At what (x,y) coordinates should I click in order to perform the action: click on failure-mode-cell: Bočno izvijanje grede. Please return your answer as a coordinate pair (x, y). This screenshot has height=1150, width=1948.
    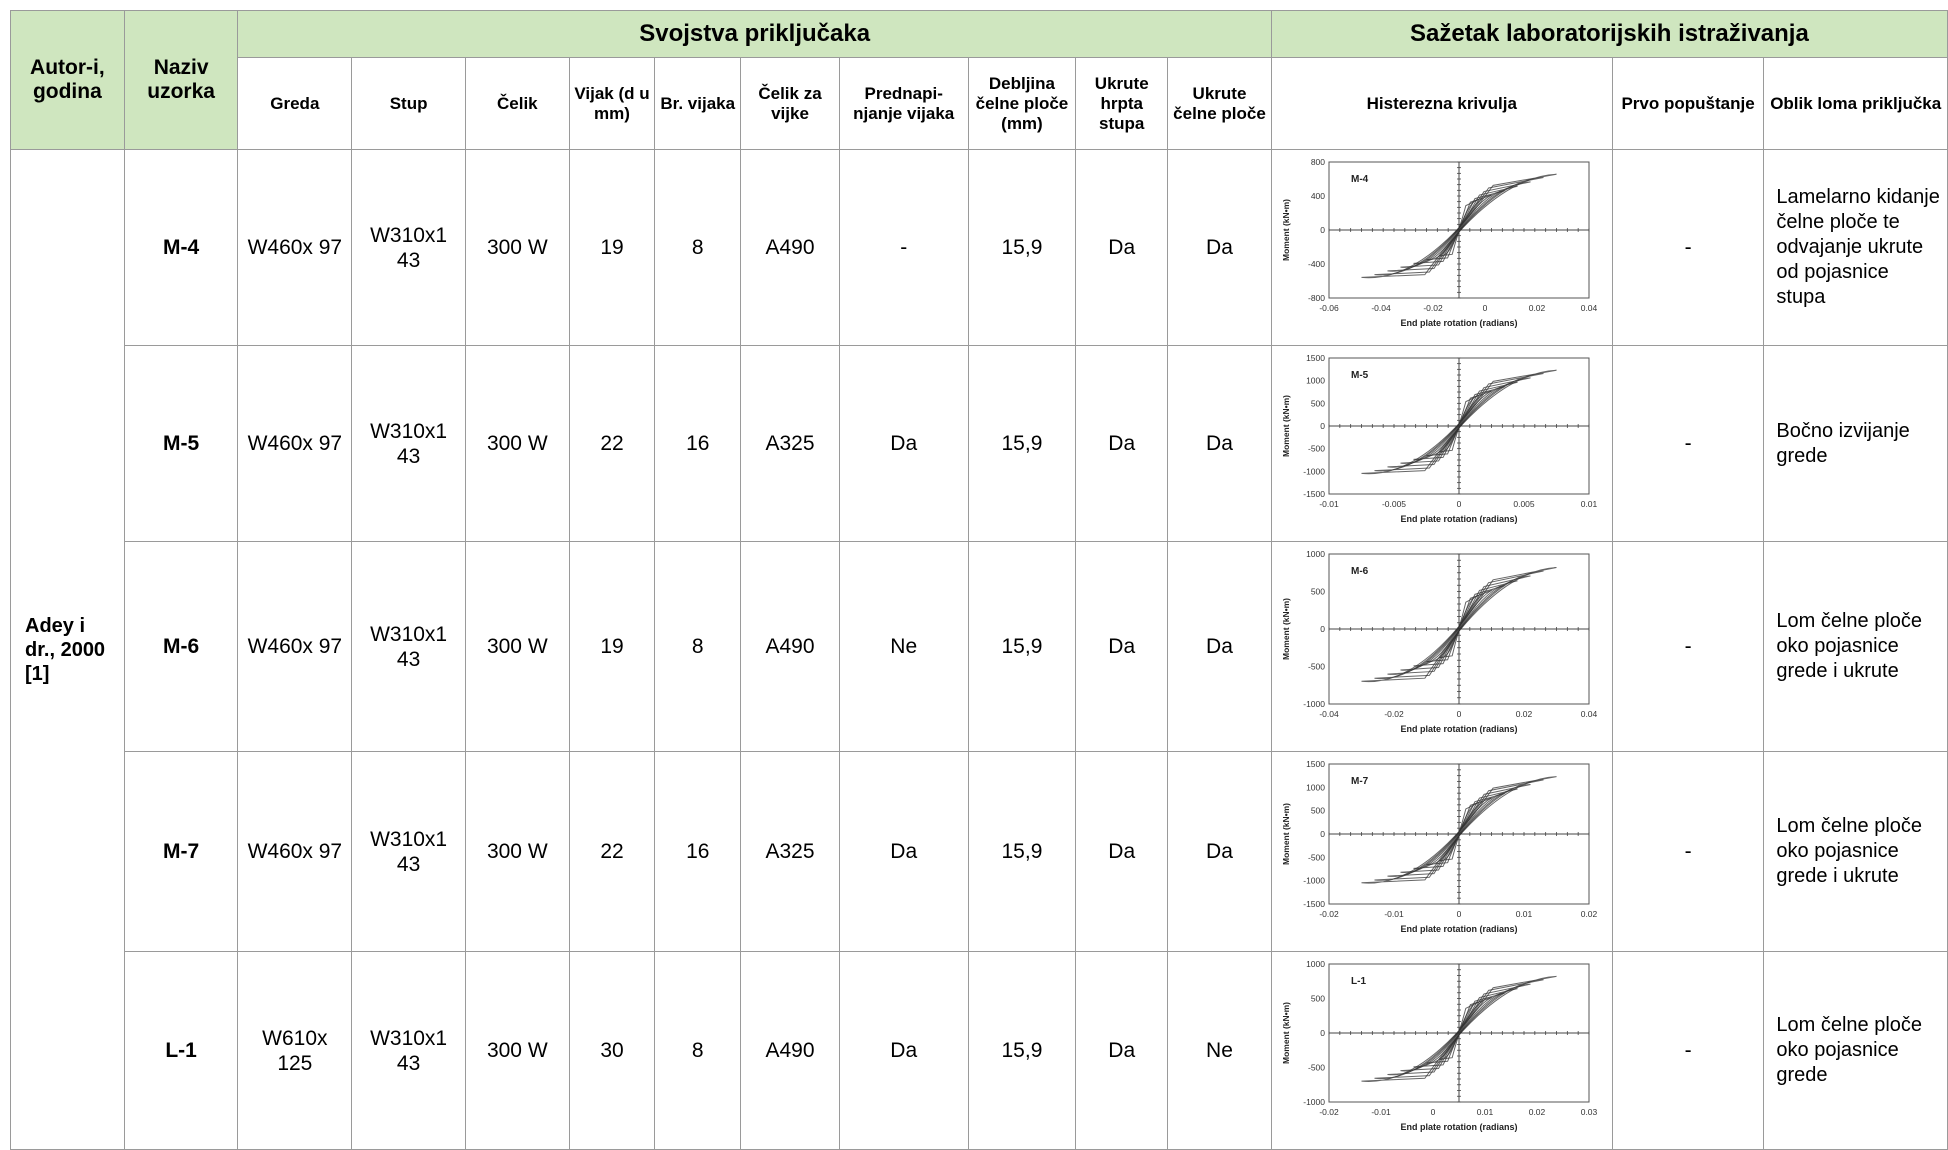
    Looking at the image, I should click on (1855, 443).